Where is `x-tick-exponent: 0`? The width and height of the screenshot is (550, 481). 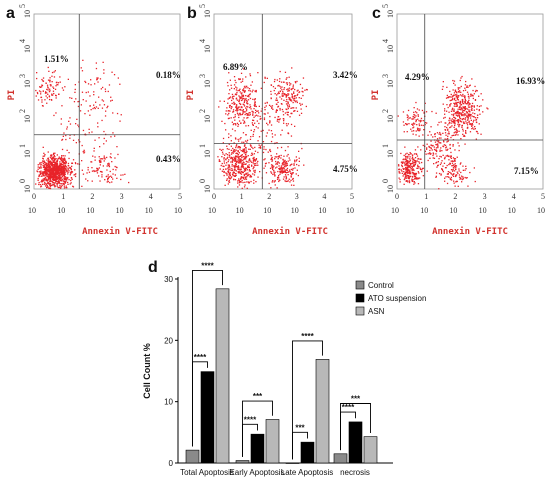 x-tick-exponent: 0 is located at coordinates (34, 196).